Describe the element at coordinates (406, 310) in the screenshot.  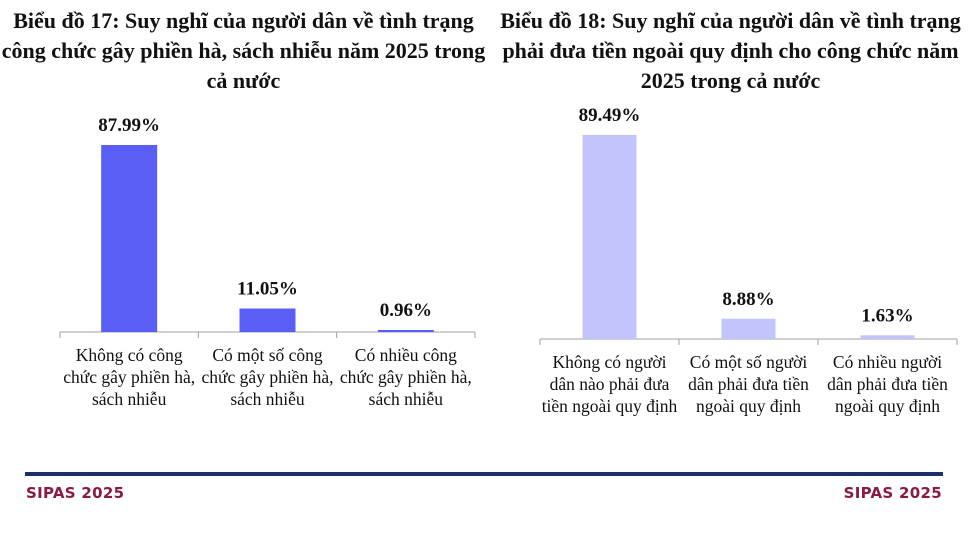
I see `data-label: 0.96%` at that location.